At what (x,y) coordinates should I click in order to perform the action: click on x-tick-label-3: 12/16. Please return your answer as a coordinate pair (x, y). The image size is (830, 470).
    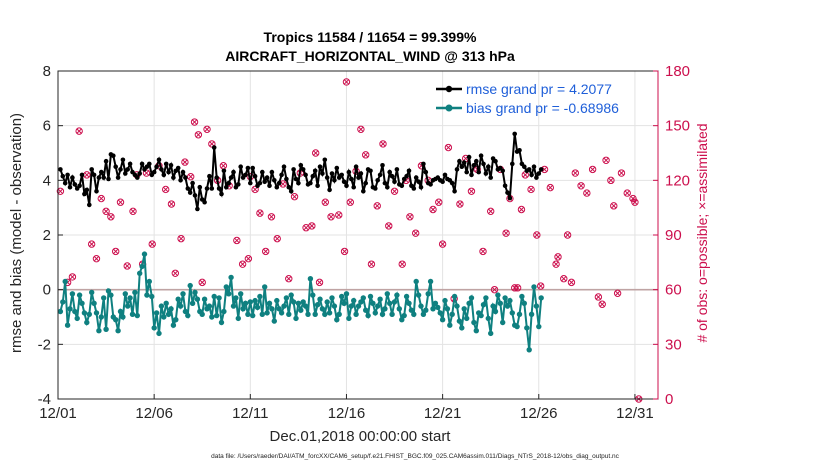
    Looking at the image, I should click on (347, 413).